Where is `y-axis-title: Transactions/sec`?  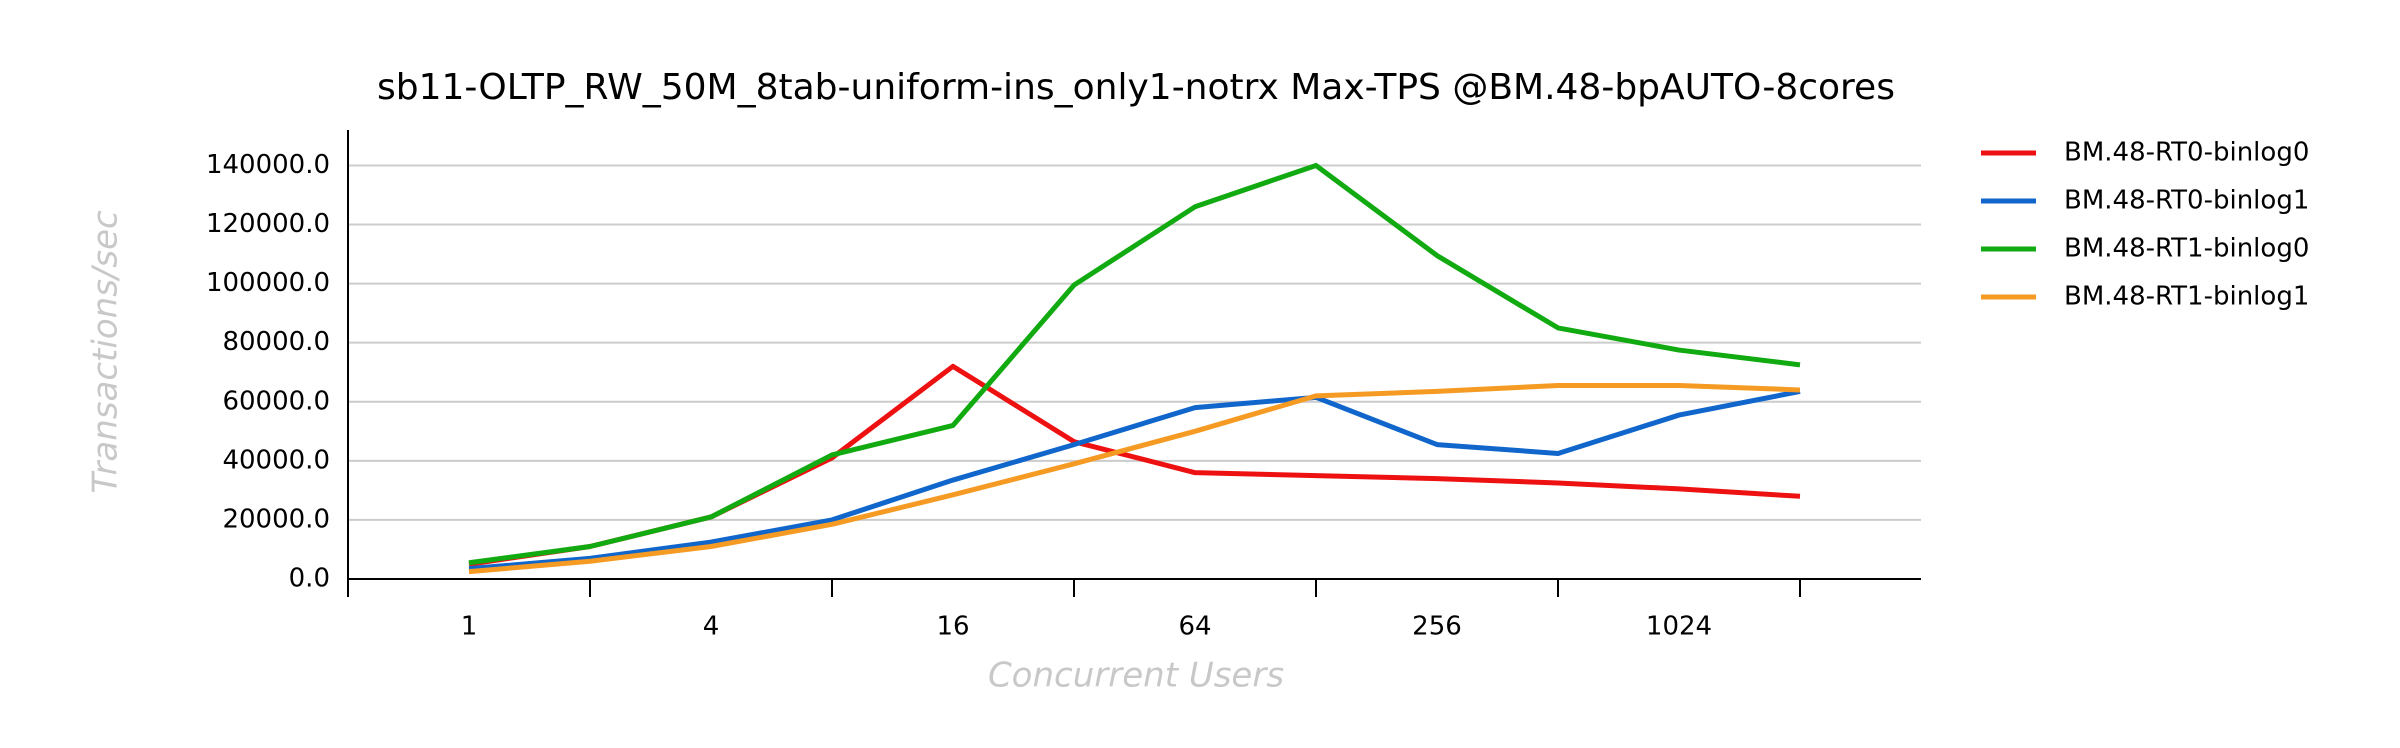 y-axis-title: Transactions/sec is located at coordinates (106, 352).